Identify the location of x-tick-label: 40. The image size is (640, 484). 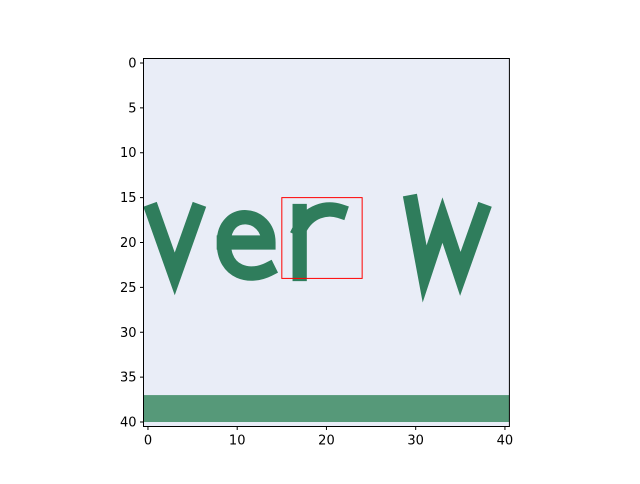
(505, 441).